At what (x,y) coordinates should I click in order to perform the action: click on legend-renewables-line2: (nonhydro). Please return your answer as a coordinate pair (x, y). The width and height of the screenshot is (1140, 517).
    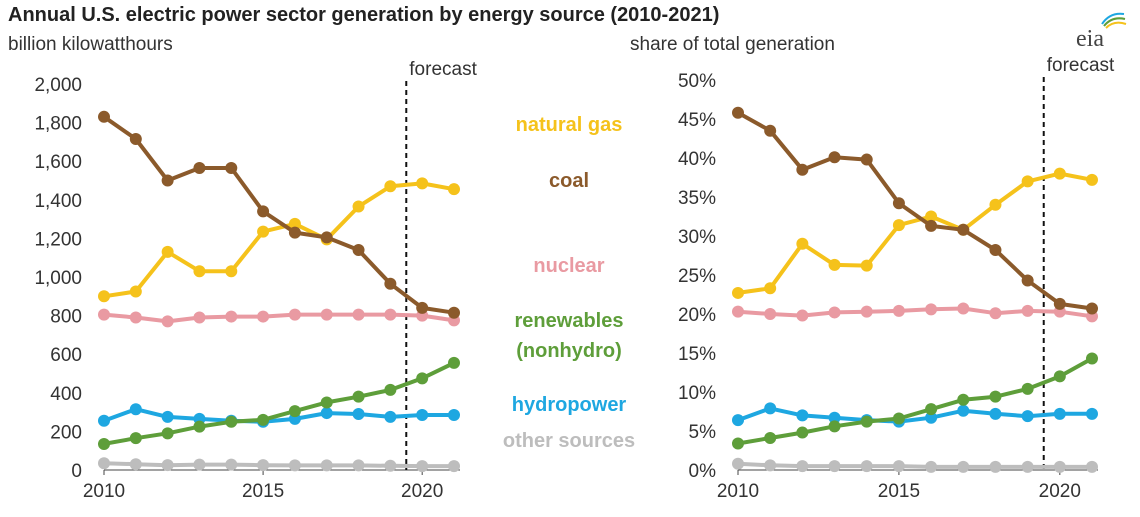
    Looking at the image, I should click on (569, 351).